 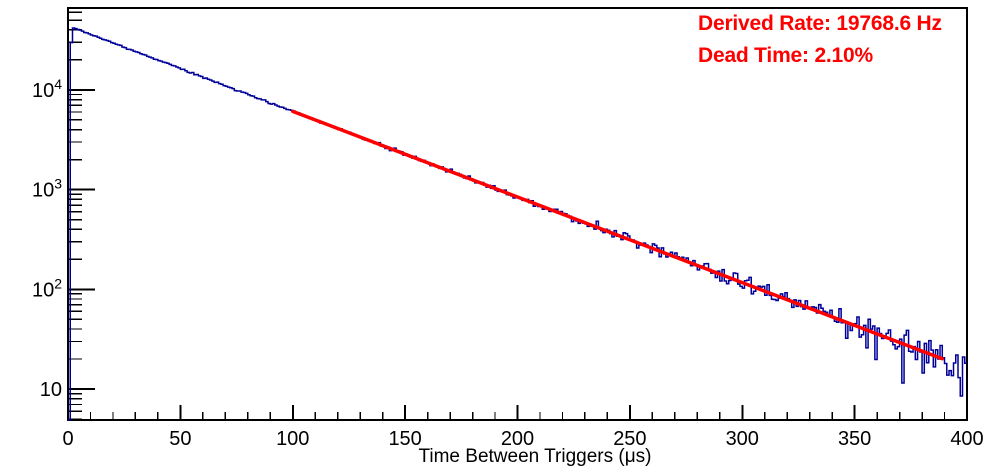 What do you see at coordinates (742, 439) in the screenshot?
I see `x-tick-label: 300` at bounding box center [742, 439].